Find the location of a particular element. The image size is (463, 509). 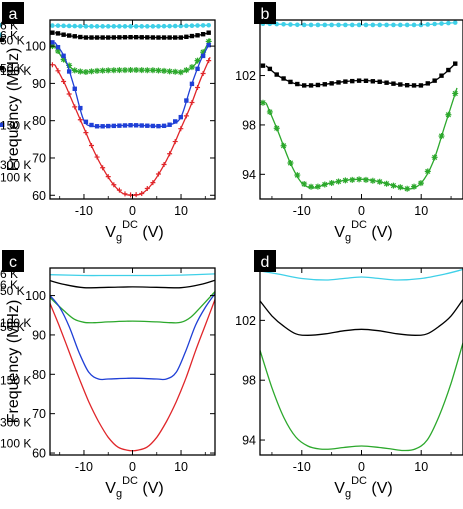

x-axis-label: VgDC (V) is located at coordinates (363, 231).